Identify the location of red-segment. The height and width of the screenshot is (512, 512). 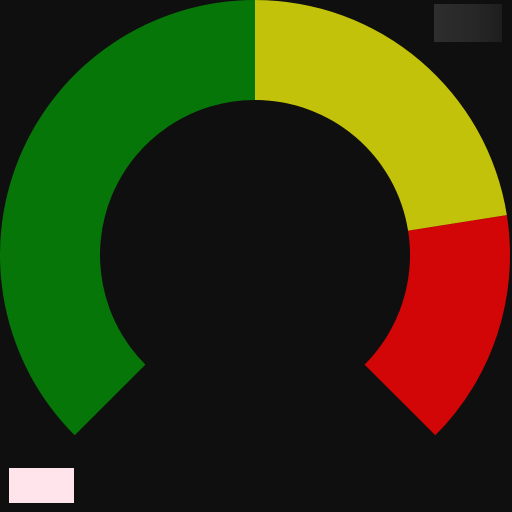
(437, 325).